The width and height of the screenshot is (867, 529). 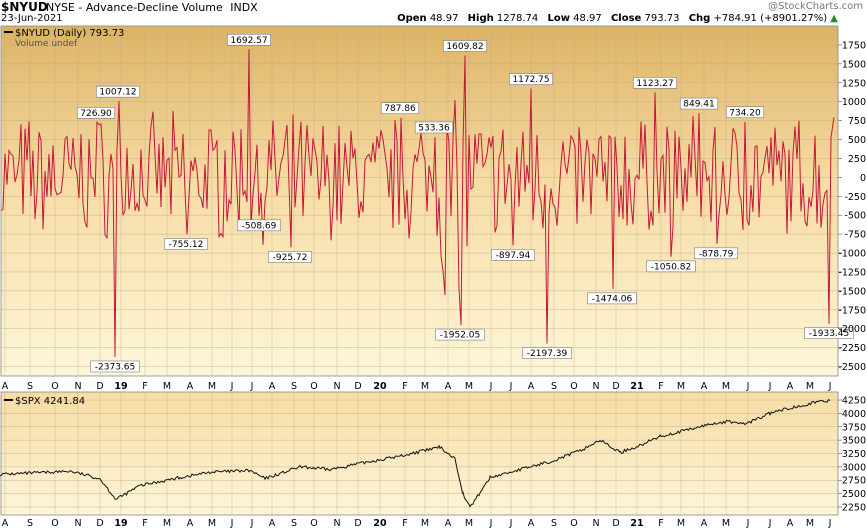 What do you see at coordinates (434, 128) in the screenshot?
I see `annotation-label: 533.36` at bounding box center [434, 128].